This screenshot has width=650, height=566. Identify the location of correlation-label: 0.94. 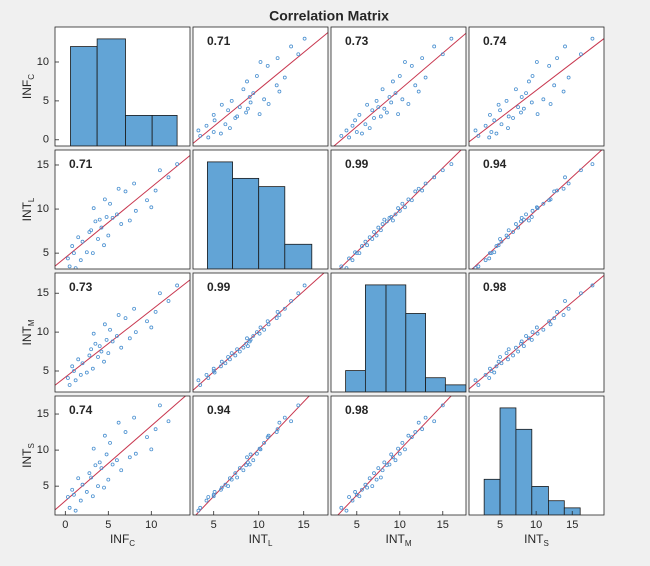
(495, 164).